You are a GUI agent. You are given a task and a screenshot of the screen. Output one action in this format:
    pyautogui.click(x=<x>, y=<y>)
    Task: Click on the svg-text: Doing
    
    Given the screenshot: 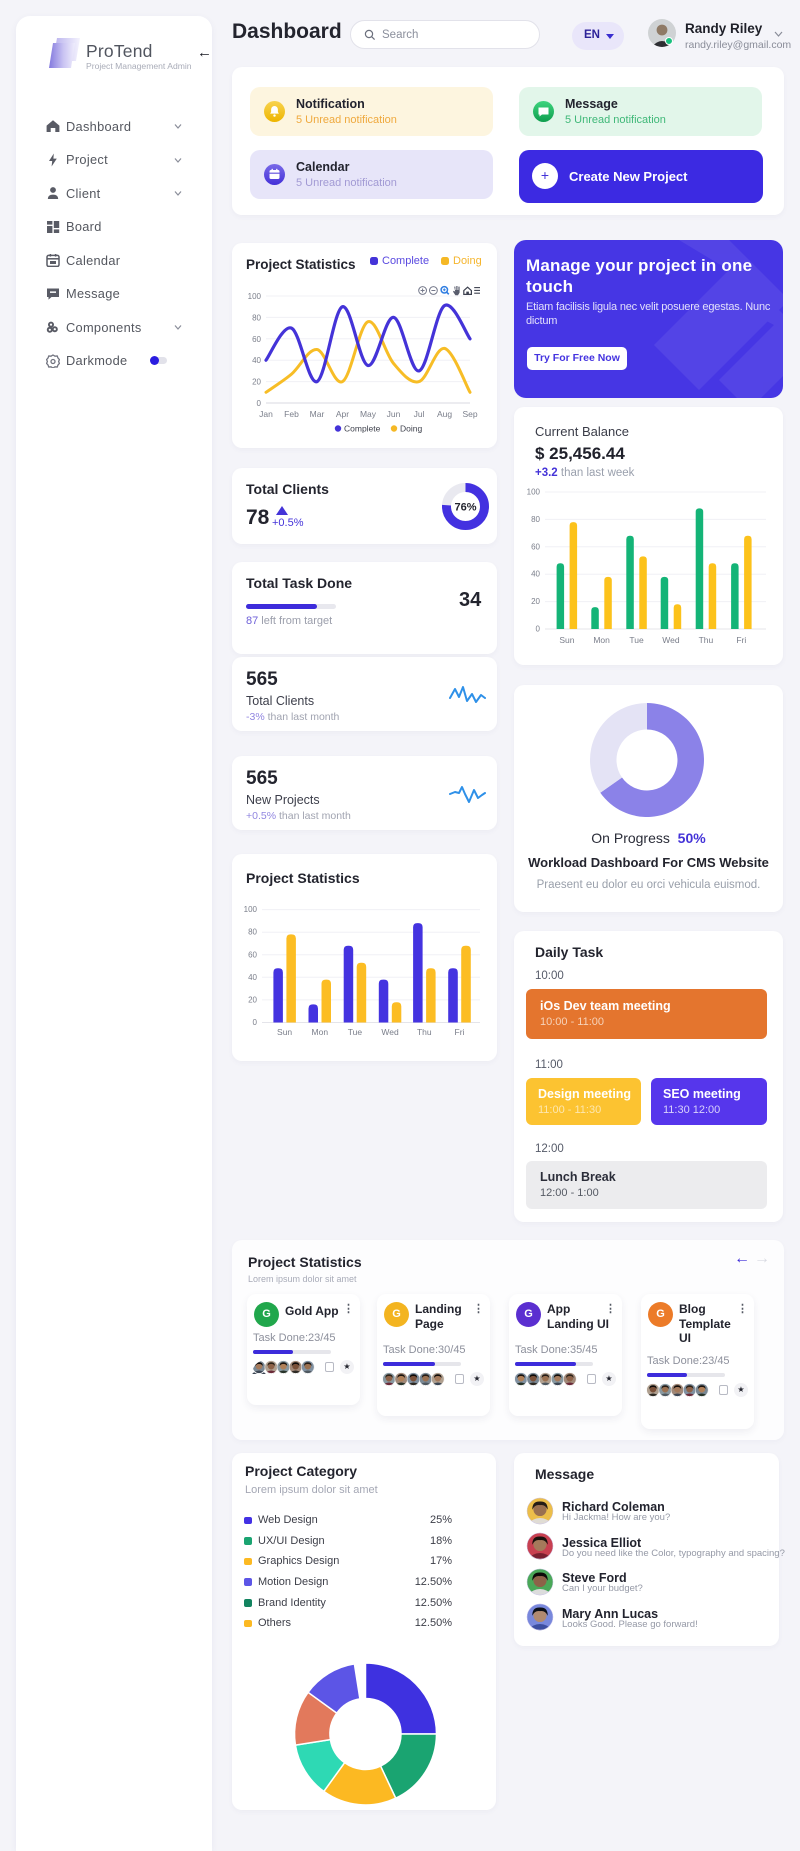 What is the action you would take?
    pyautogui.click(x=411, y=429)
    